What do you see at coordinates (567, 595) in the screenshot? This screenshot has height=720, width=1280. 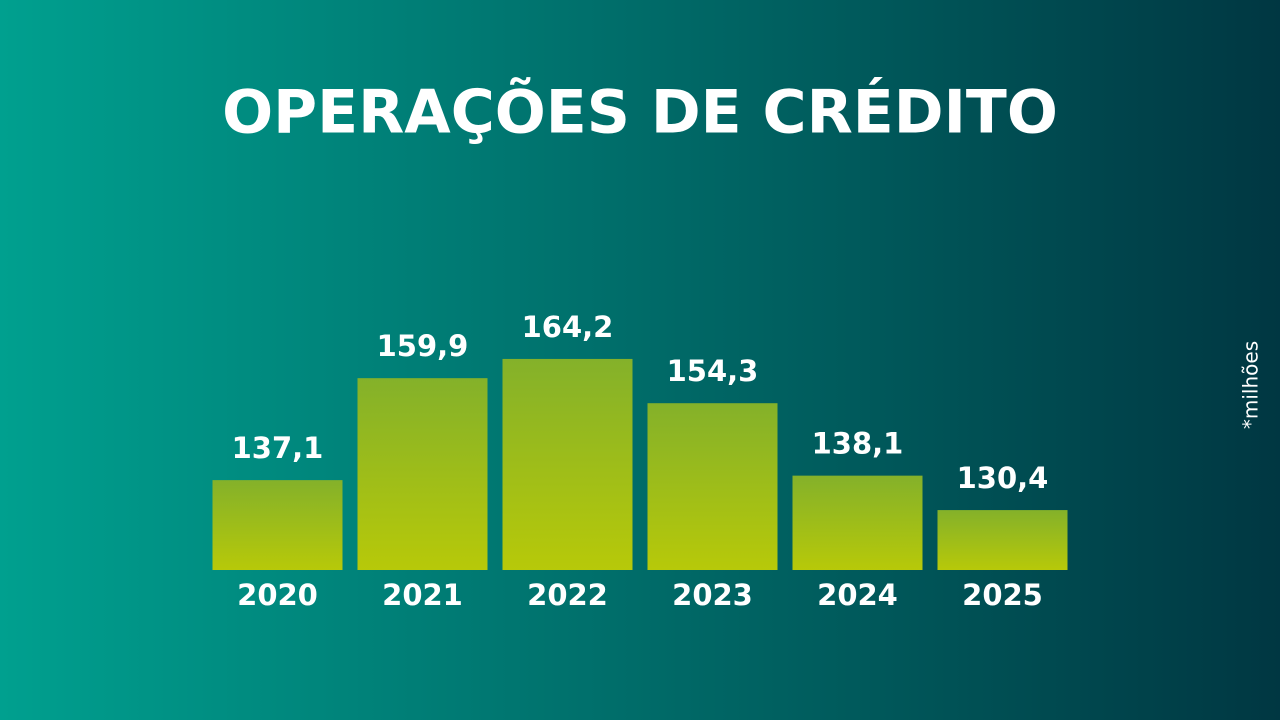 I see `x-tick-label: 2022` at bounding box center [567, 595].